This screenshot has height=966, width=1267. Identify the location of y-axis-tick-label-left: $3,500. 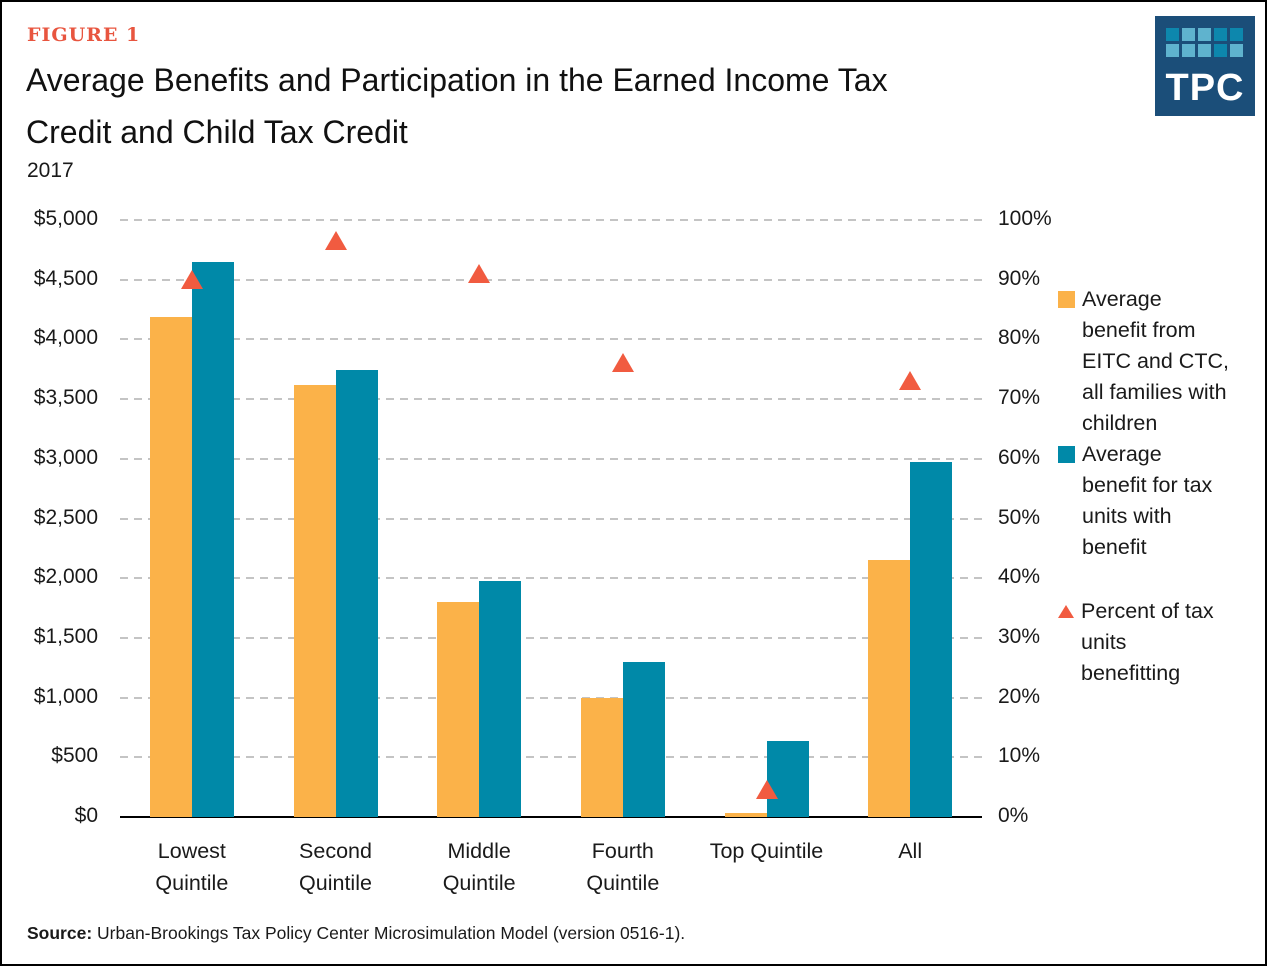
(65, 398).